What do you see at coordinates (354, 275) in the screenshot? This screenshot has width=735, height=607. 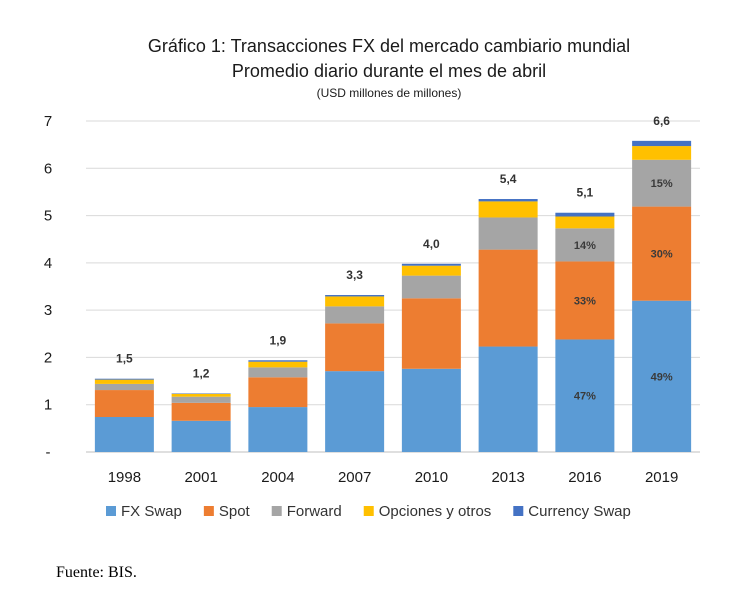 I see `bar-total-label: 3,3` at bounding box center [354, 275].